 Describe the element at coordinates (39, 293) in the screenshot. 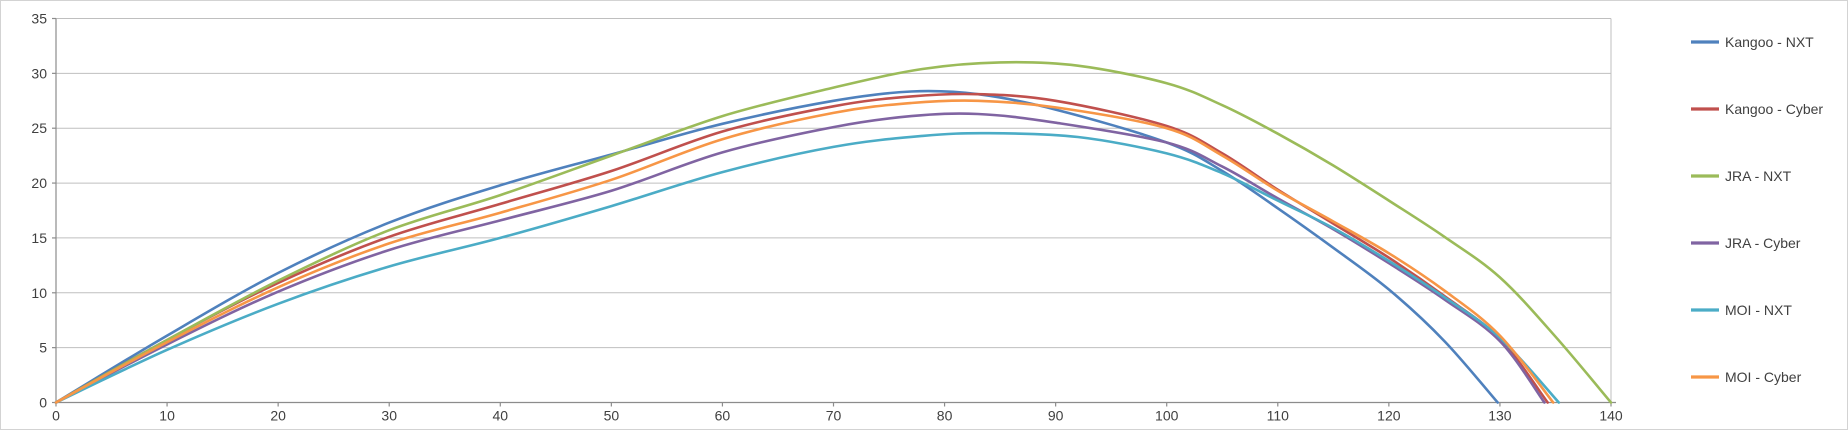

I see `y-tick-label-10: 10` at that location.